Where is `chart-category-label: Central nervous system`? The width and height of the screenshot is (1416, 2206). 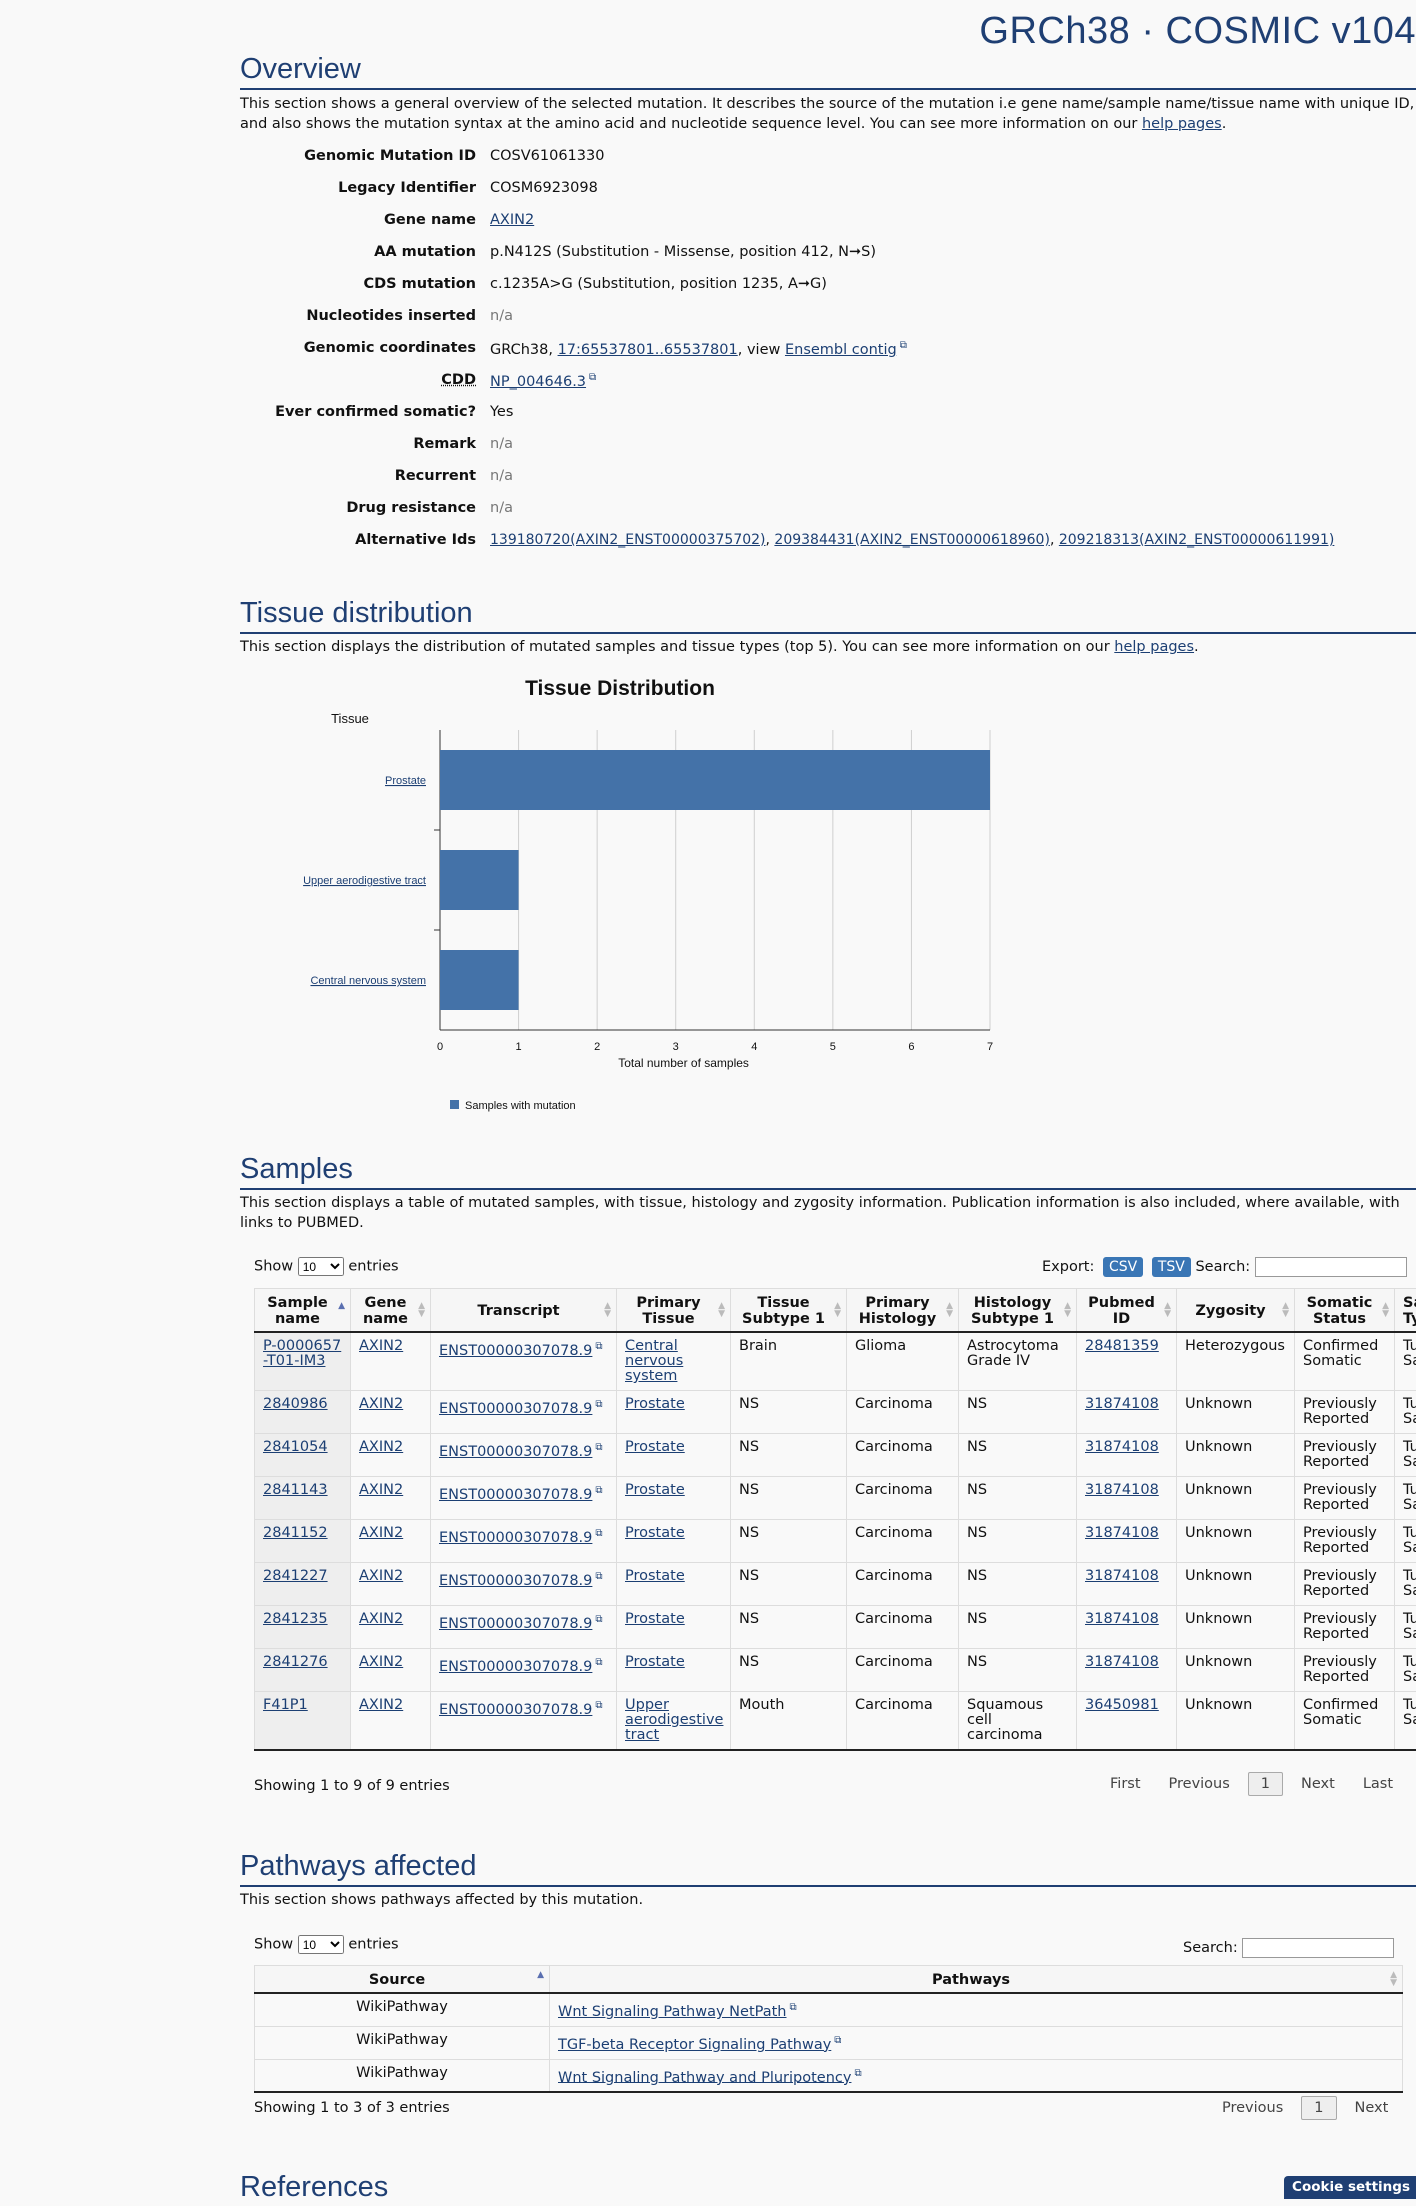 chart-category-label: Central nervous system is located at coordinates (368, 981).